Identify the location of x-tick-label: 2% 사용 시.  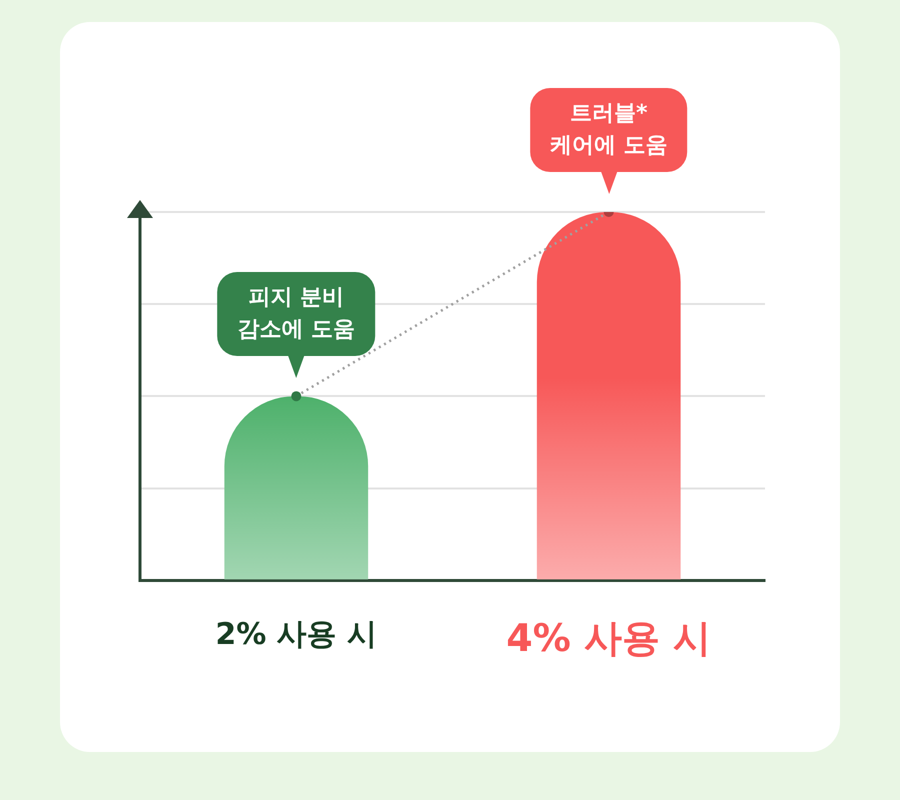
(296, 634).